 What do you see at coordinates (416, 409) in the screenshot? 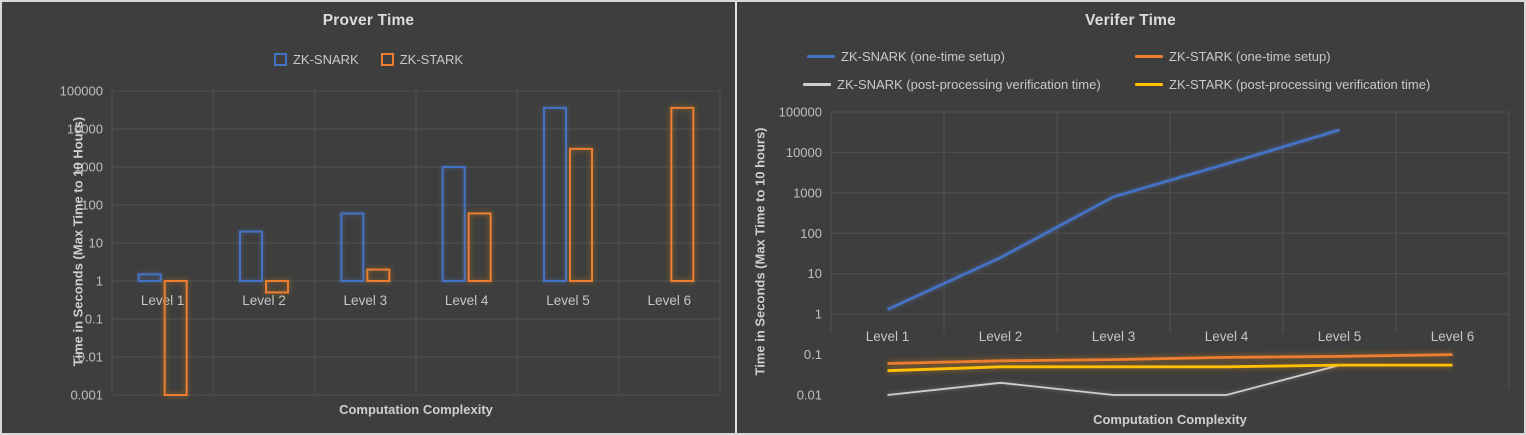
I see `prover-x-axis-title: Computation Complexity` at bounding box center [416, 409].